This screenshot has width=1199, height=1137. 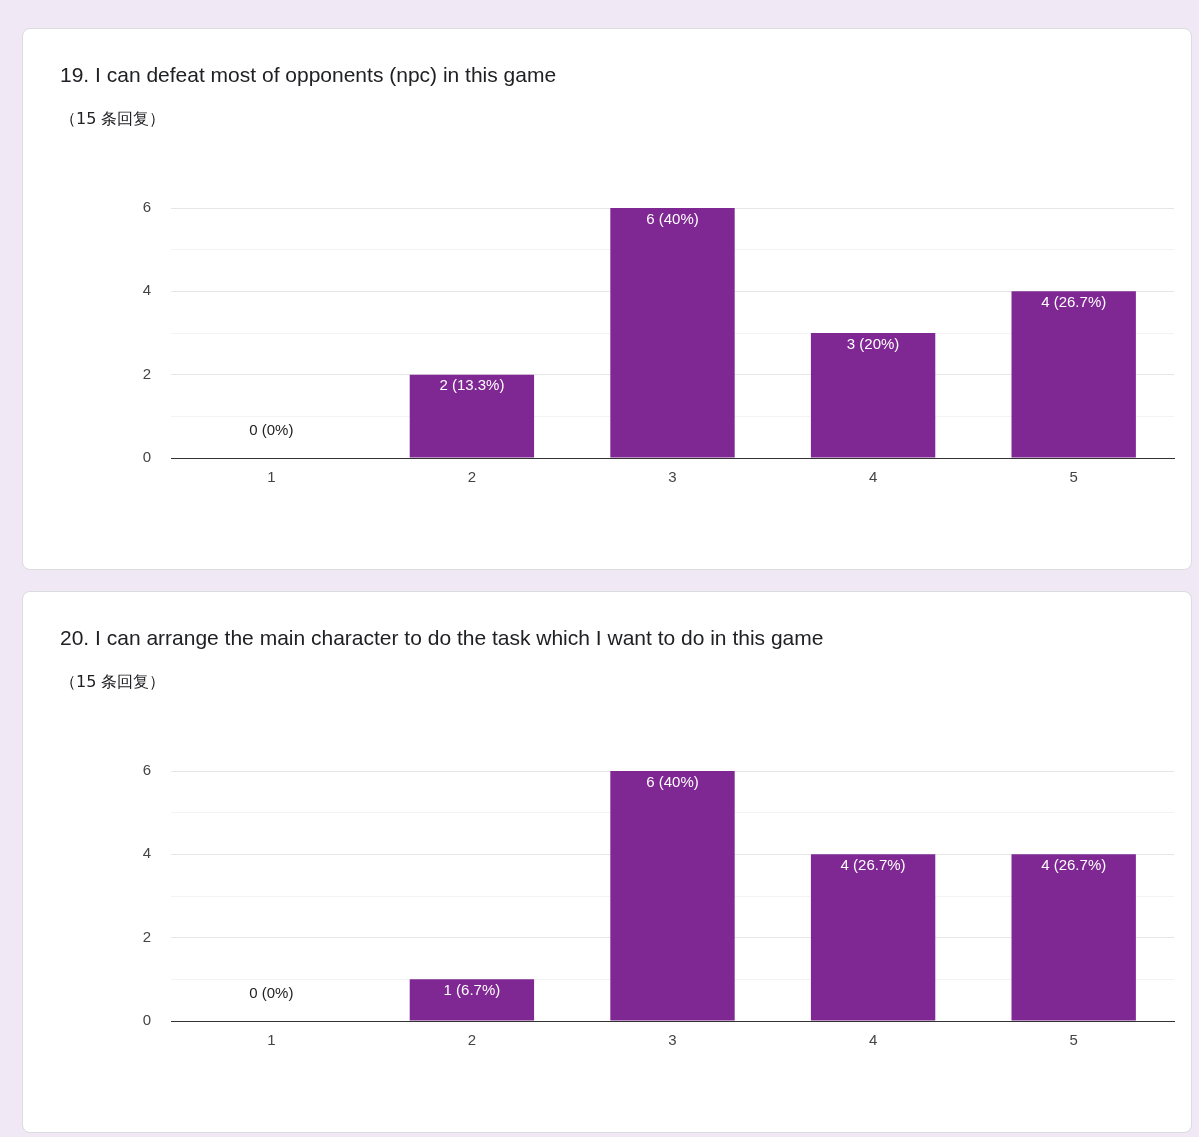 I want to click on data-label: 1 (6.7%), so click(x=472, y=989).